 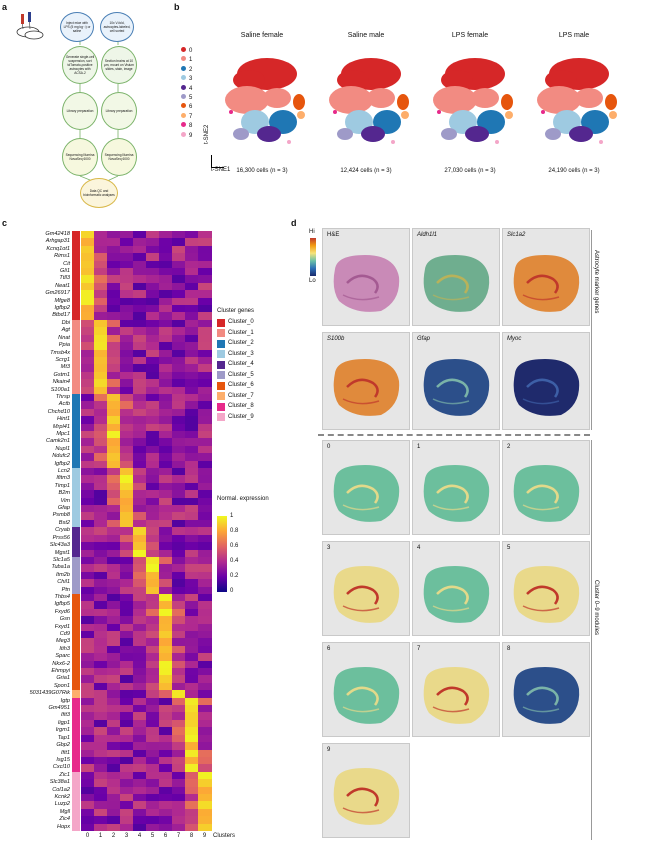 What do you see at coordinates (235, 334) in the screenshot?
I see `cluster-legend-item: Cluster_1` at bounding box center [235, 334].